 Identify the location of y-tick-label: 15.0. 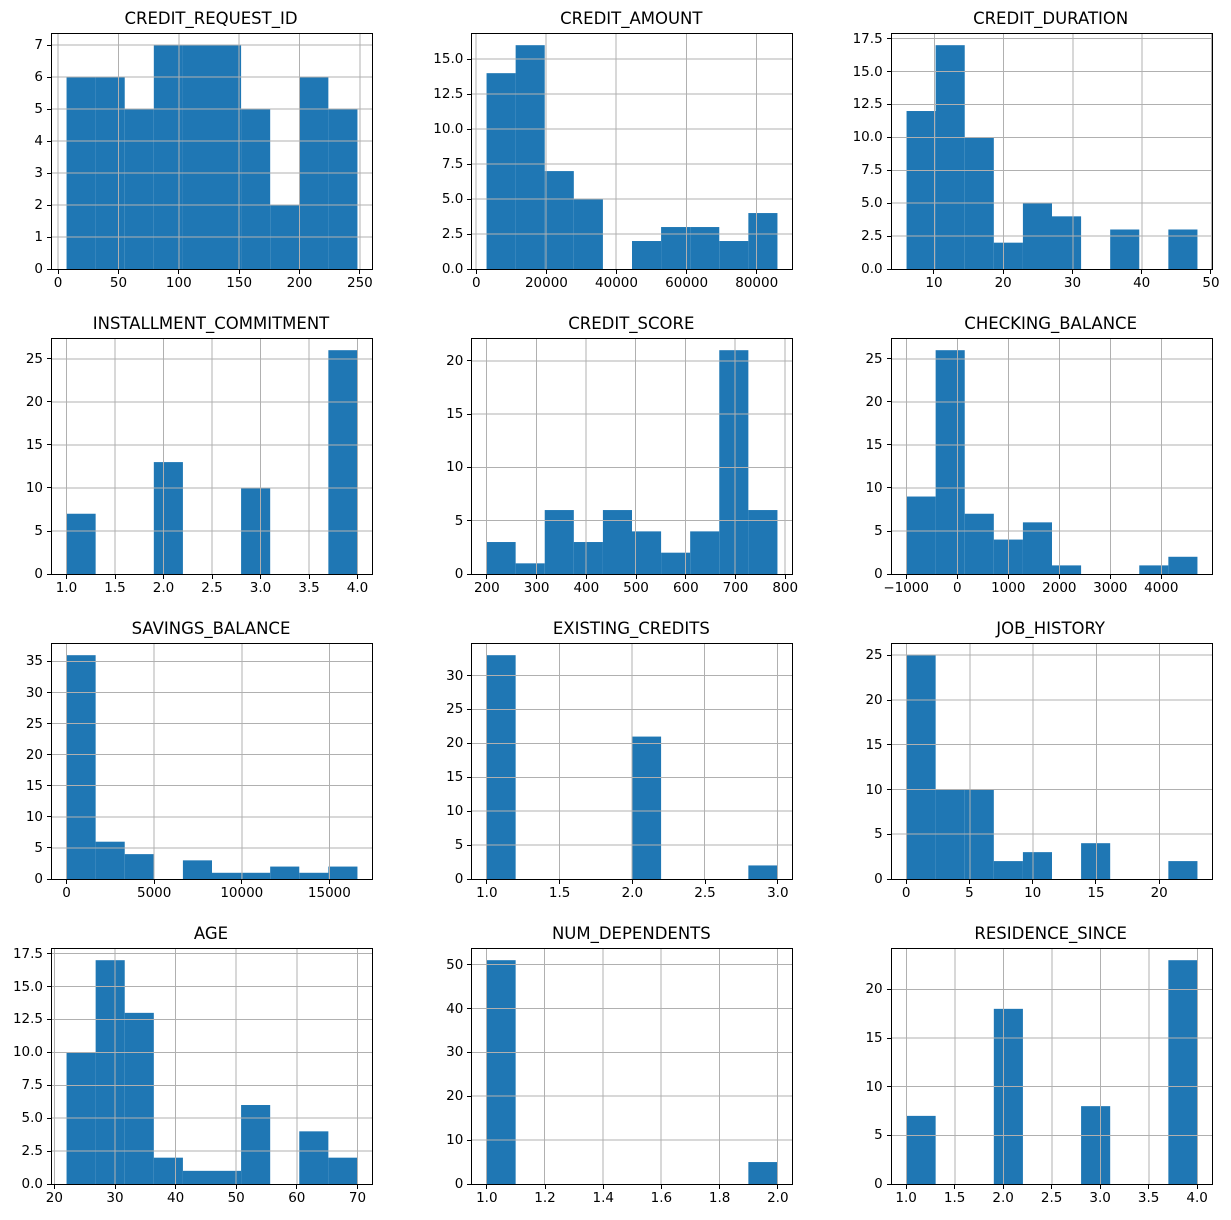
(448, 59).